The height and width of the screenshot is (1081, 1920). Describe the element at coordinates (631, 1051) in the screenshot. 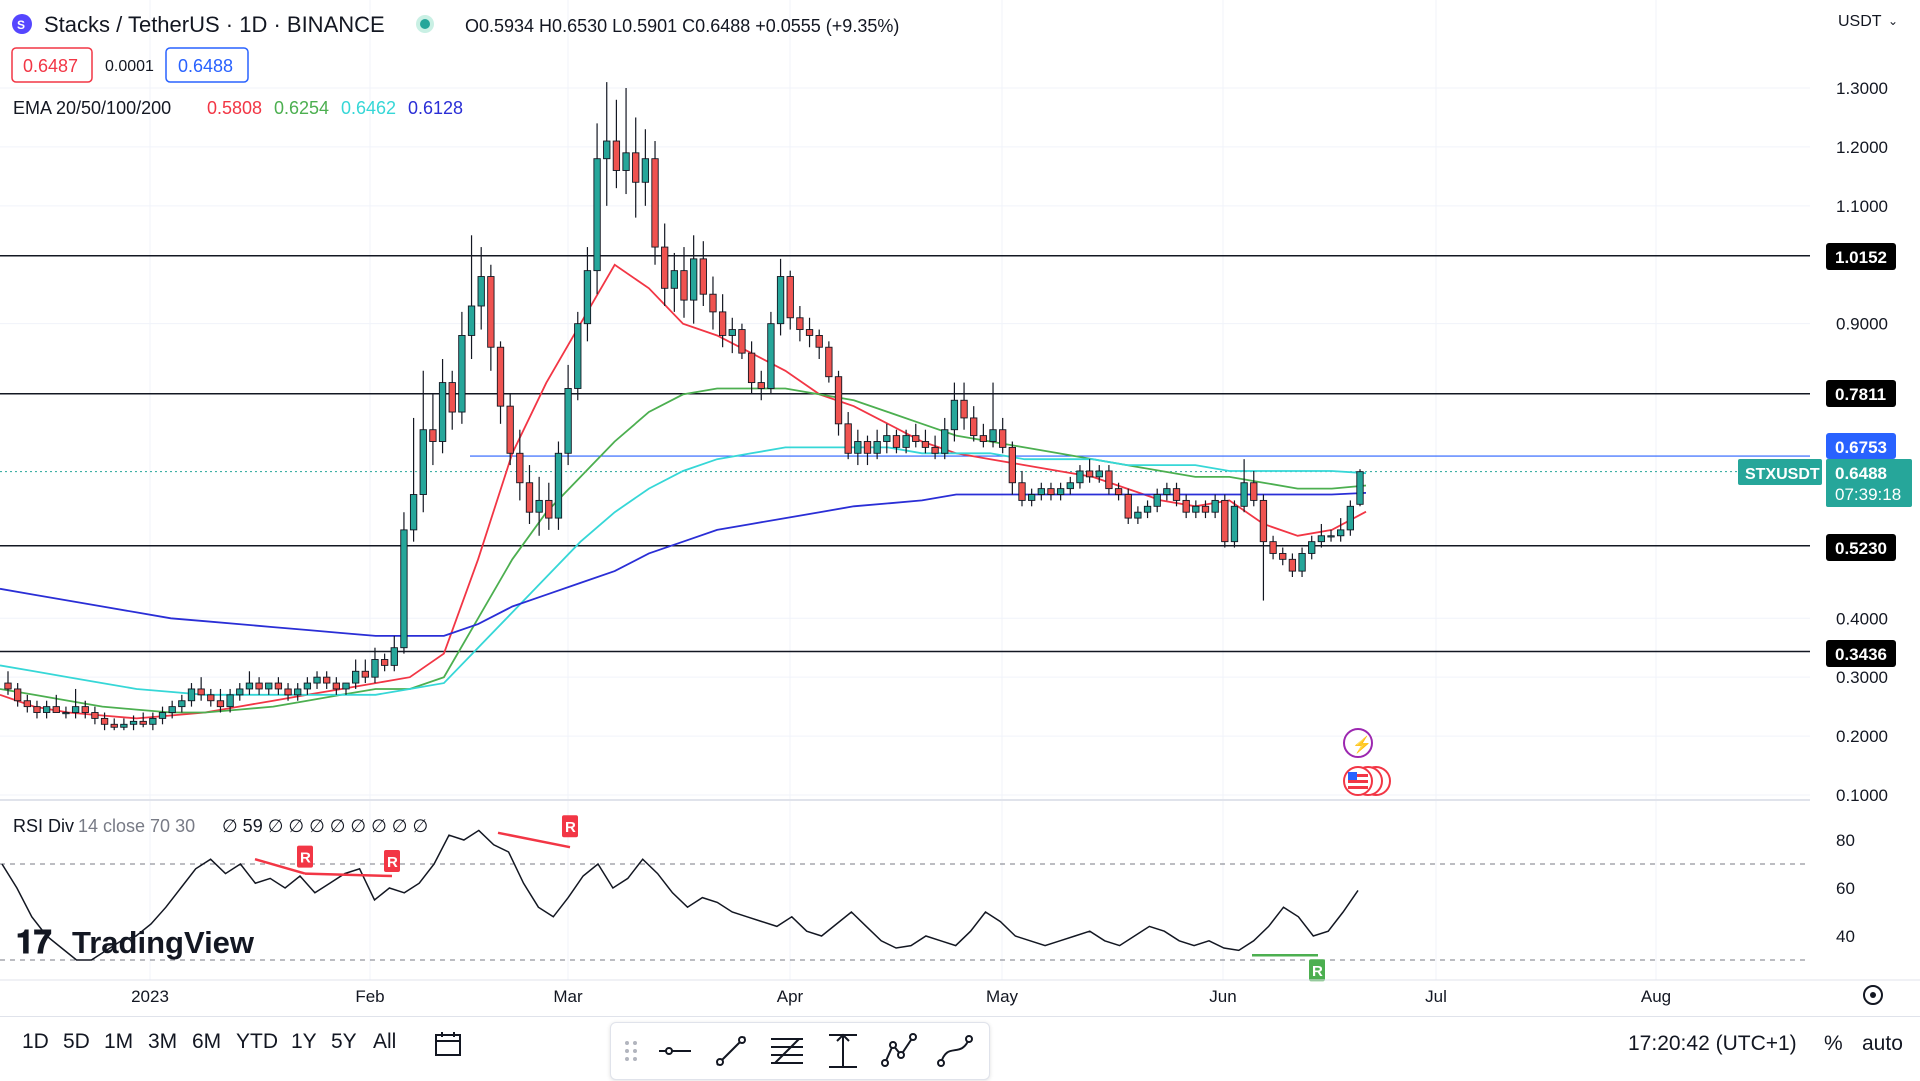

I see `drag-handle-icon` at that location.